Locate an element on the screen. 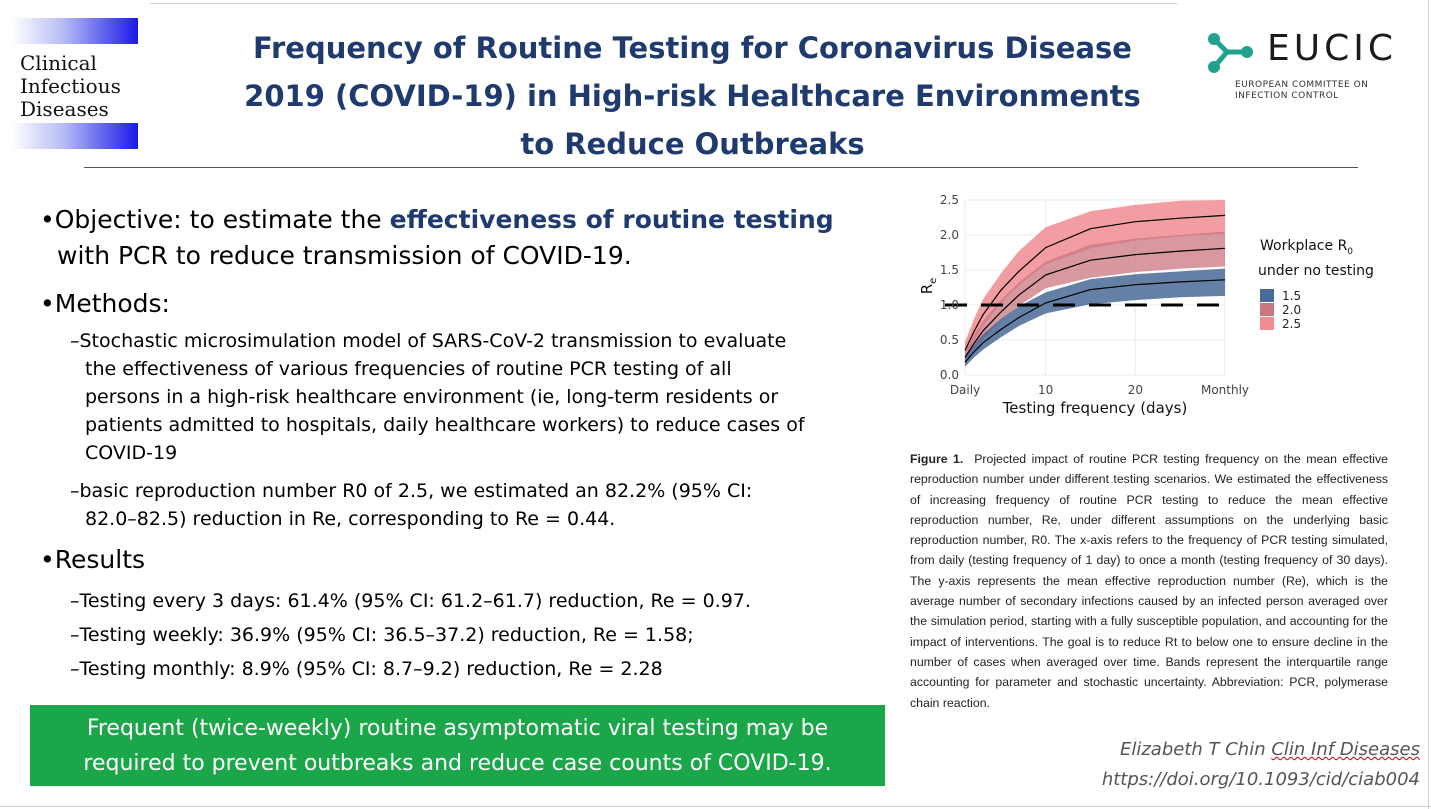 The image size is (1431, 809). x-tick-label: Monthly is located at coordinates (1225, 390).